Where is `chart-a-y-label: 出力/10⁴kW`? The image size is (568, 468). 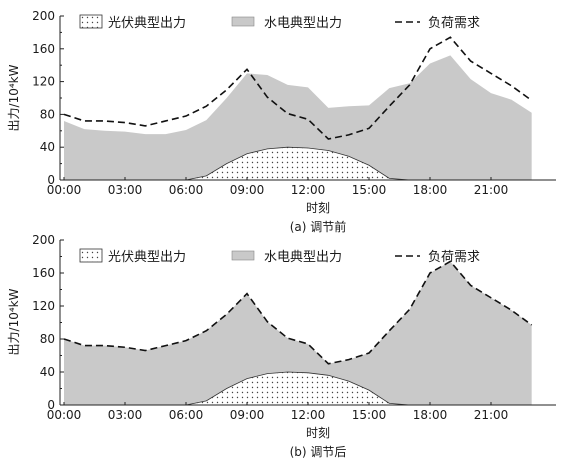 chart-a-y-label: 出力/10⁴kW is located at coordinates (14, 97).